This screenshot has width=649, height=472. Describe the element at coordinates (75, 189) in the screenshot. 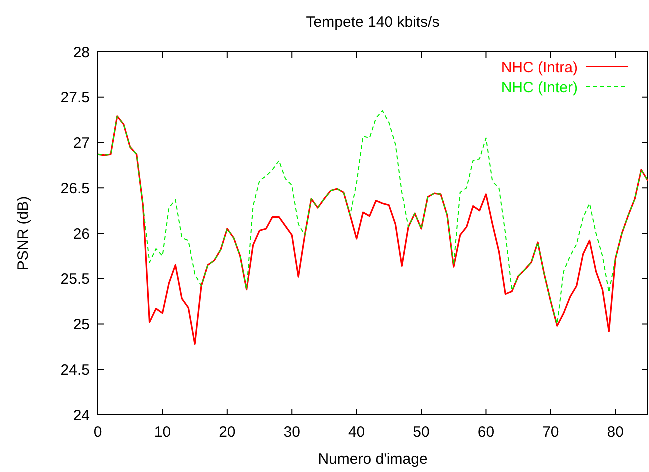

I see `y-tick-label: 26.5` at that location.